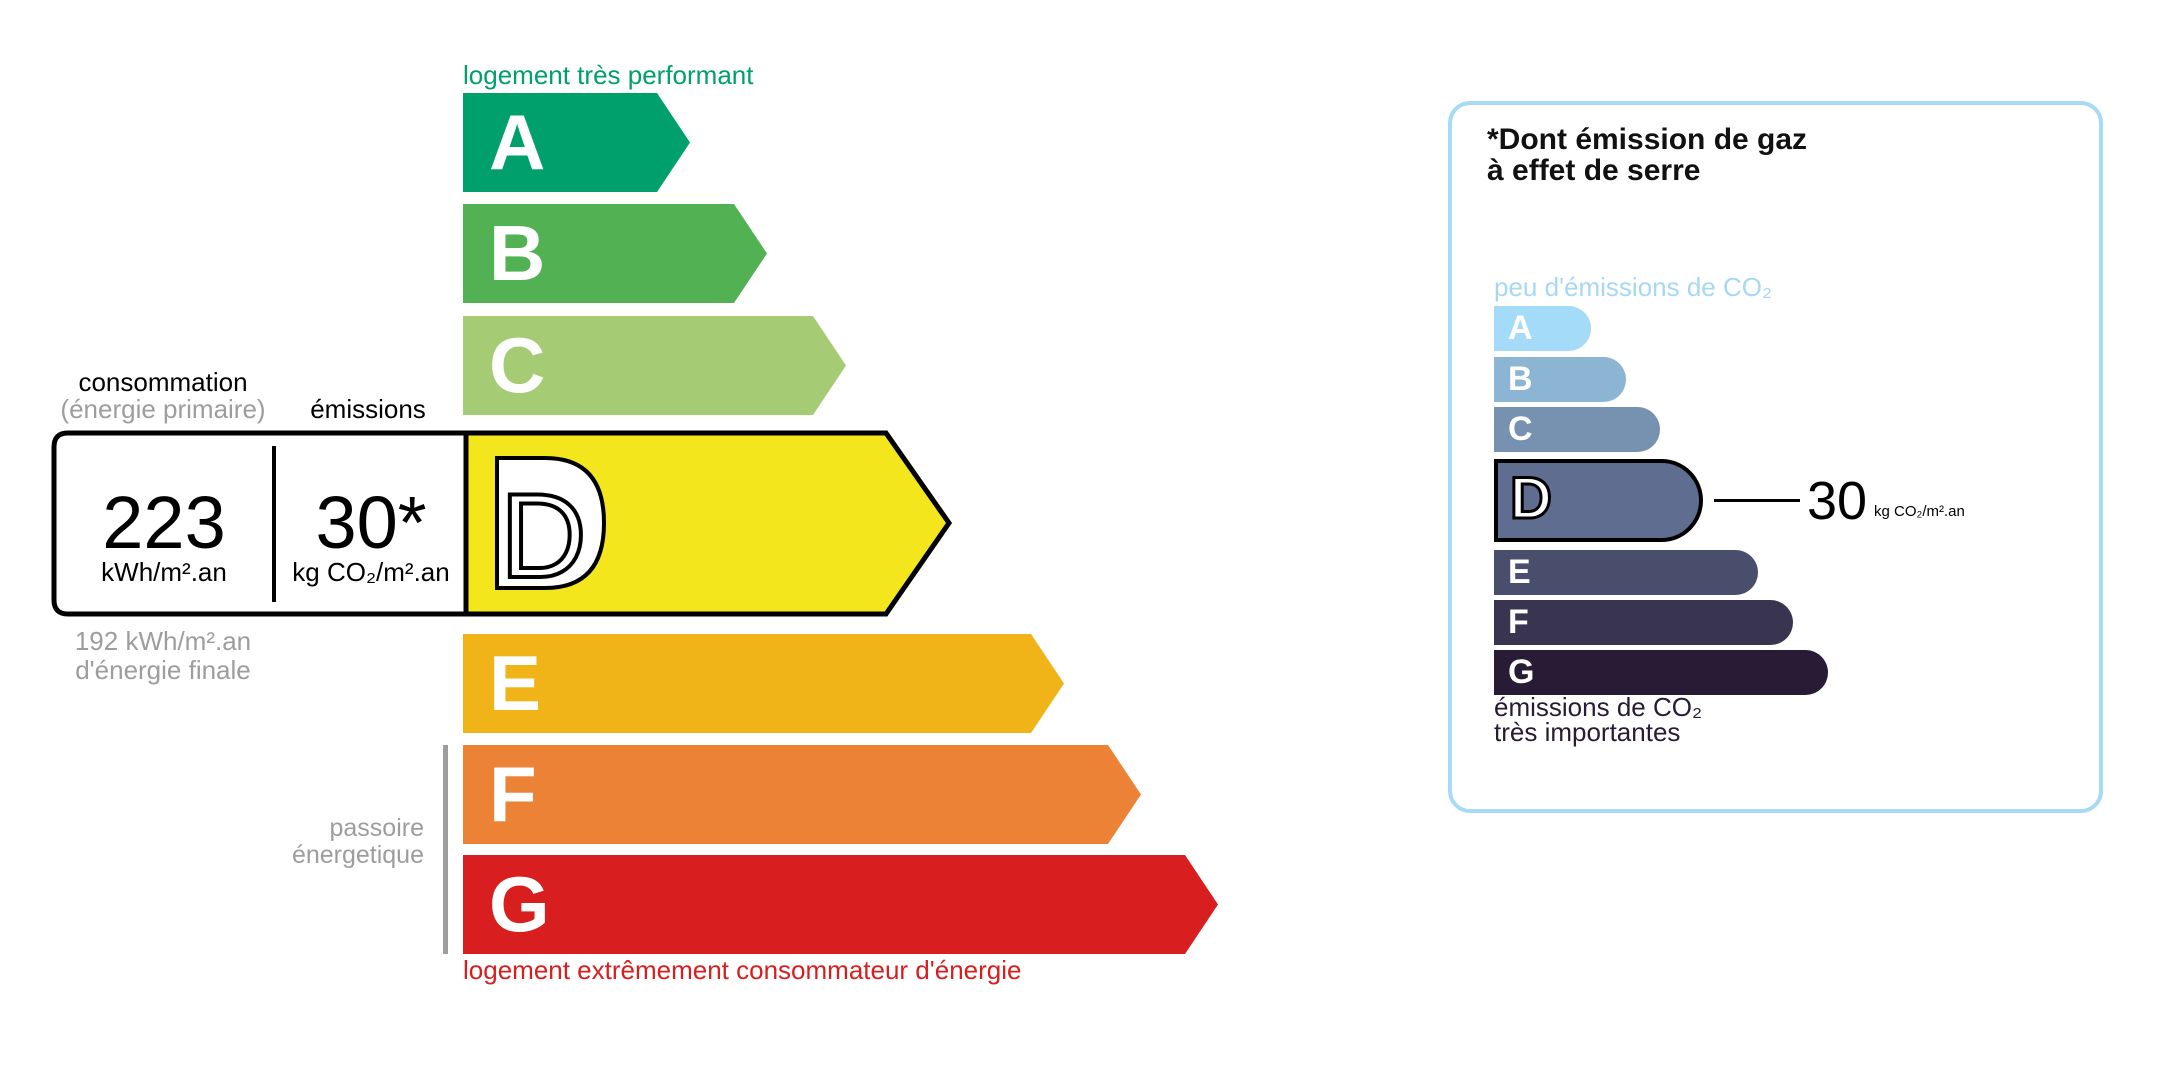 The width and height of the screenshot is (2169, 1079). Describe the element at coordinates (1518, 622) in the screenshot. I see `ges-class-letter: F` at that location.